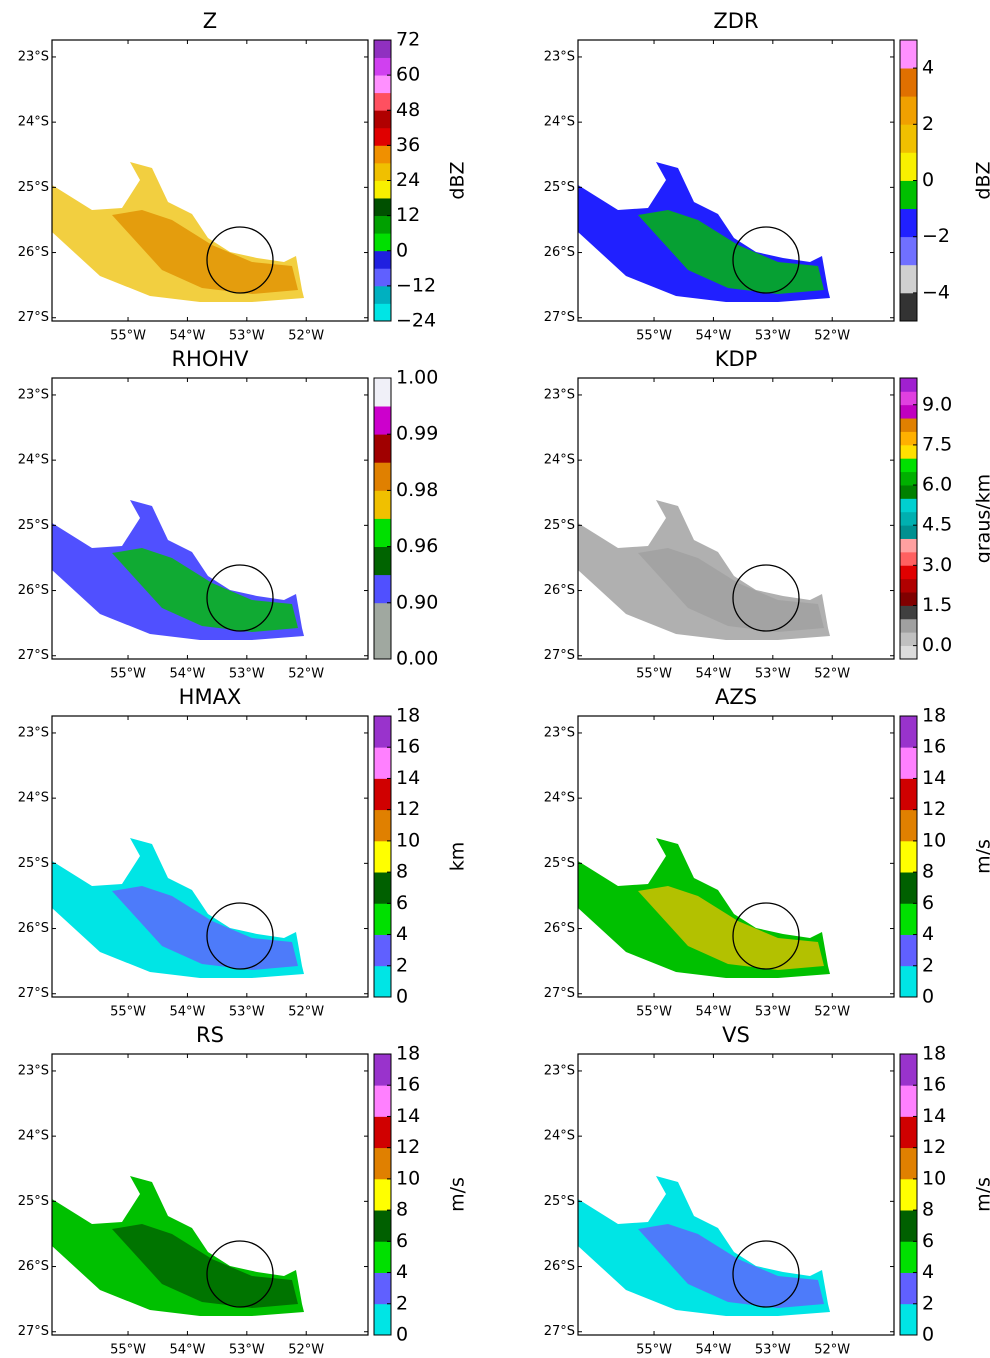 The width and height of the screenshot is (990, 1358). I want to click on colorbar-tick-label: 0.0, so click(937, 645).